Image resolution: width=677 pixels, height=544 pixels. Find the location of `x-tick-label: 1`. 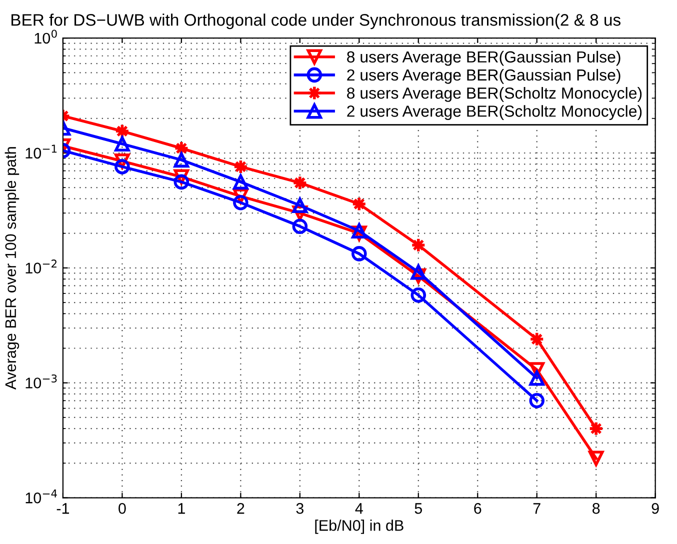

x-tick-label: 1 is located at coordinates (181, 508).